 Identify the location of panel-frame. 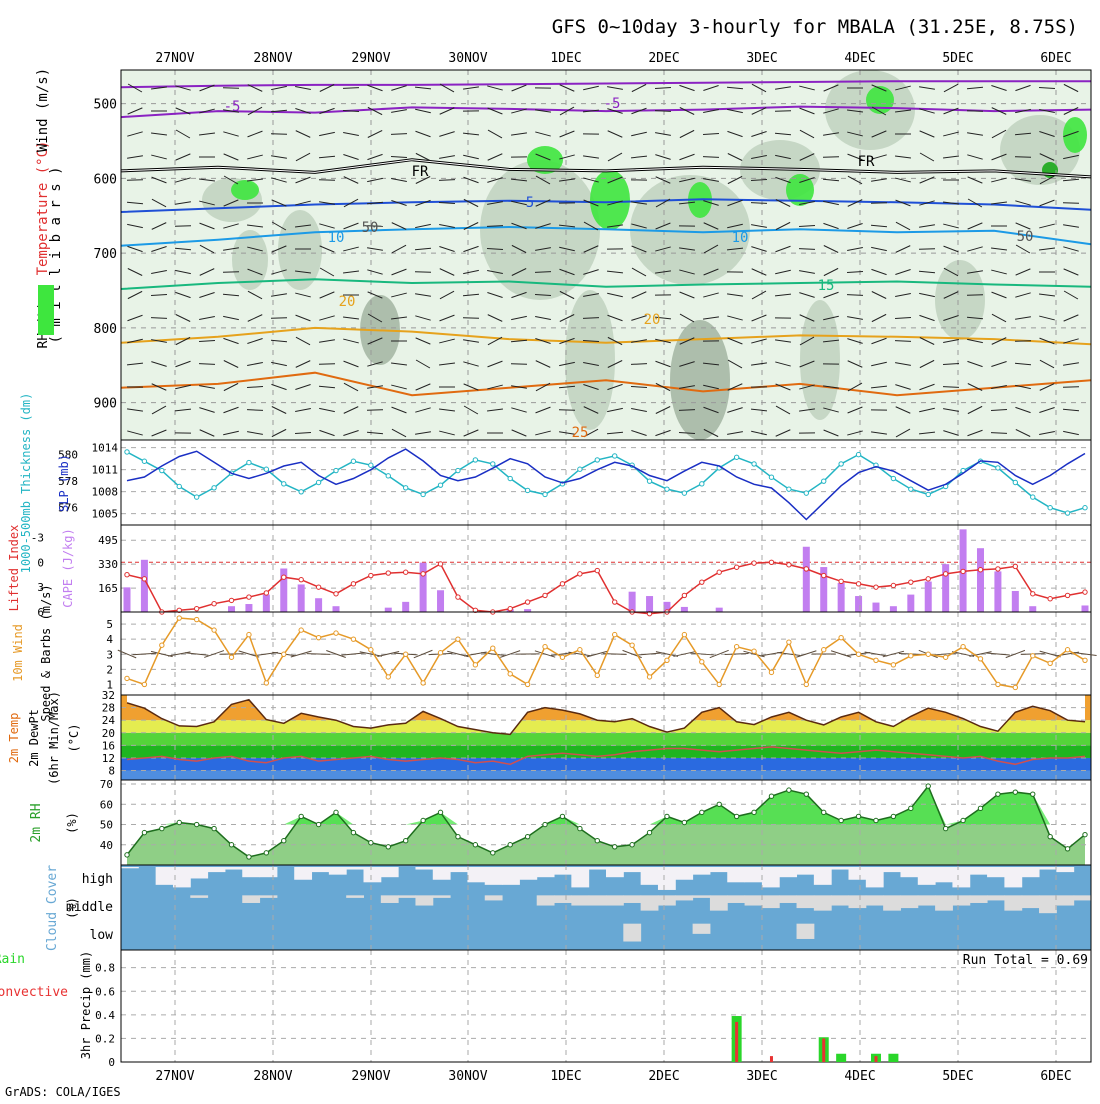
(606, 1006).